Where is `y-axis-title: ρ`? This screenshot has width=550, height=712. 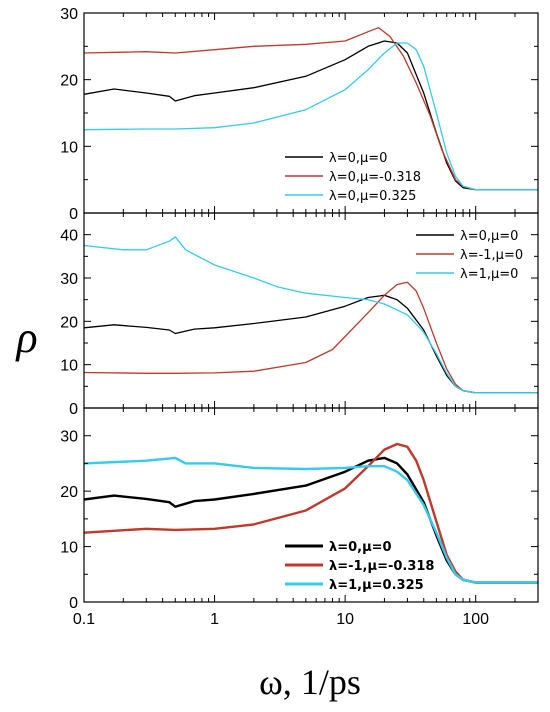 y-axis-title: ρ is located at coordinates (25, 337).